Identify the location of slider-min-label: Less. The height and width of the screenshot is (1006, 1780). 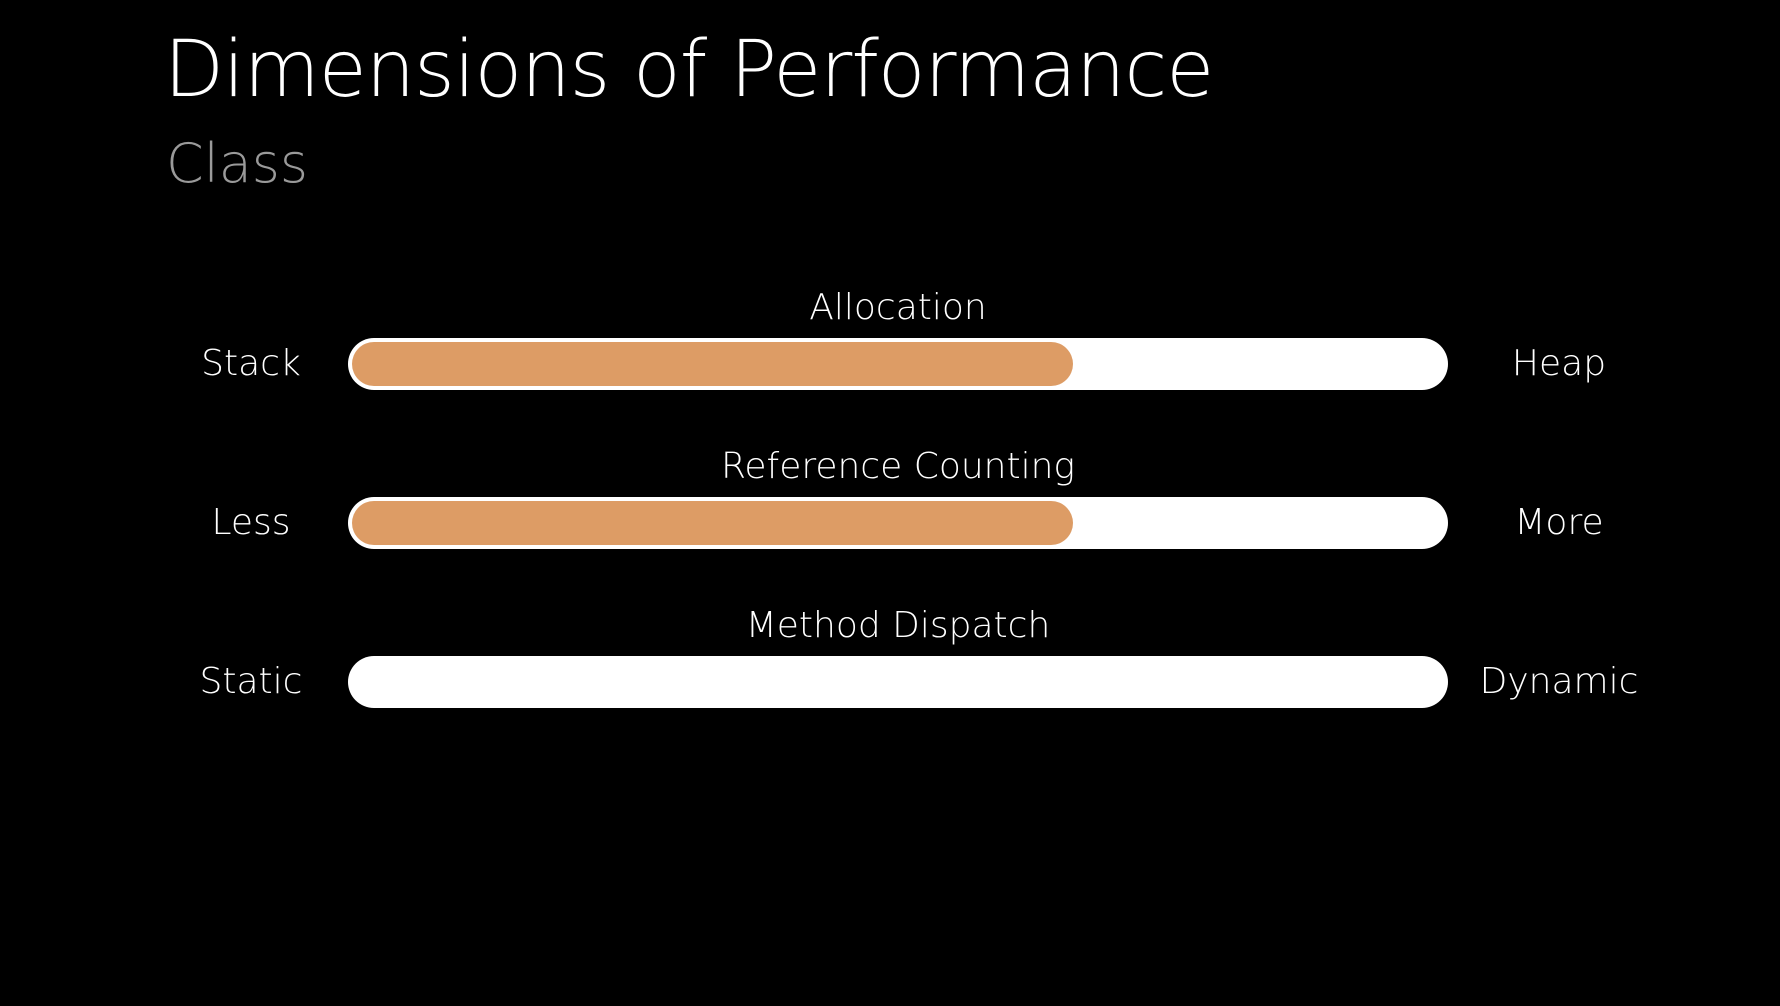
(251, 522).